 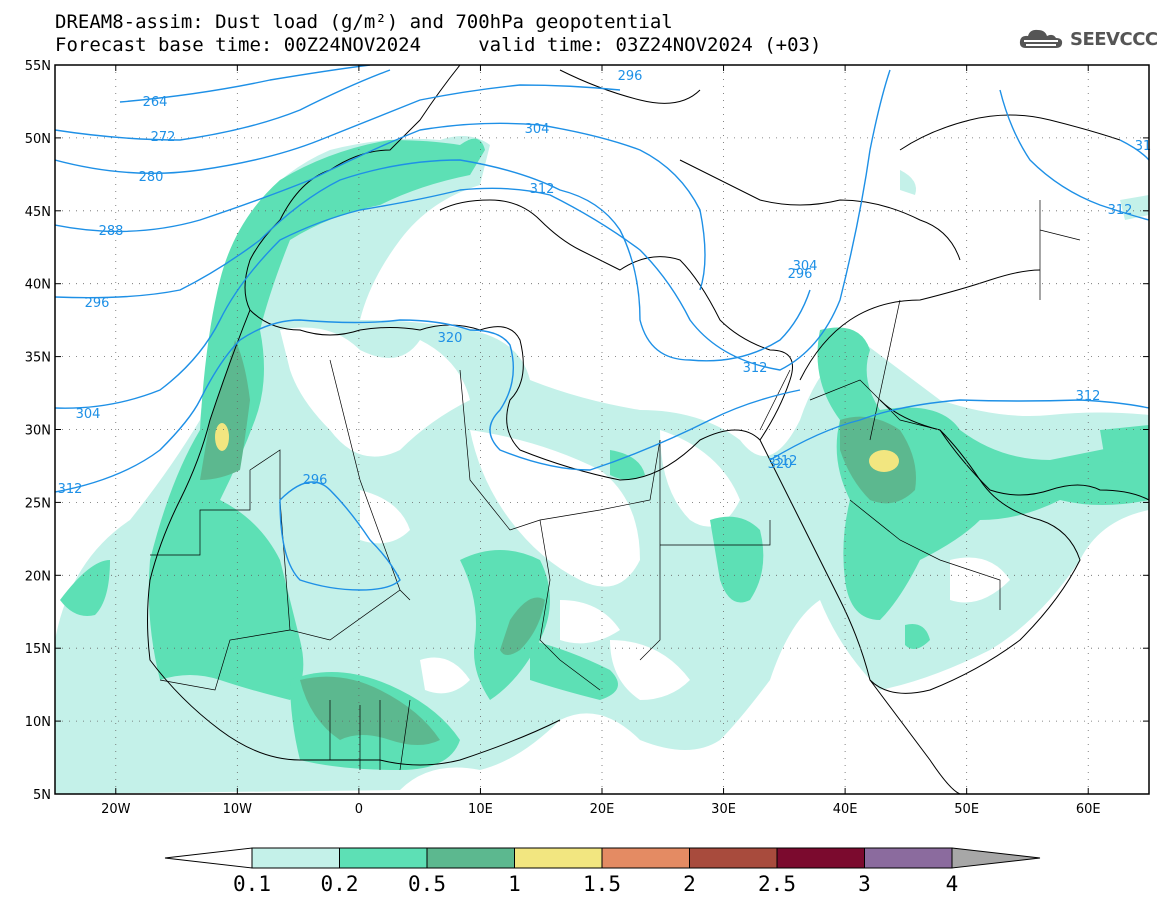 I want to click on lon-tick-label: 10E, so click(x=480, y=809).